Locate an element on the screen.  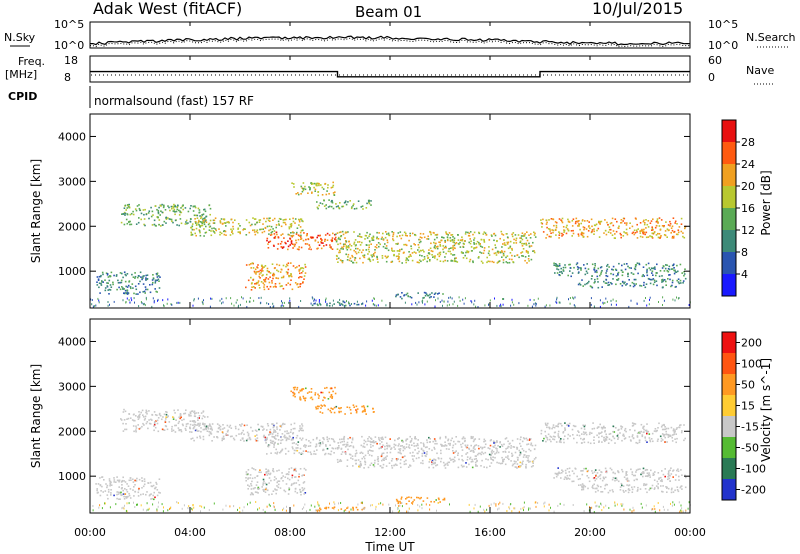
freq-tick-top: 18 is located at coordinates (71, 60).